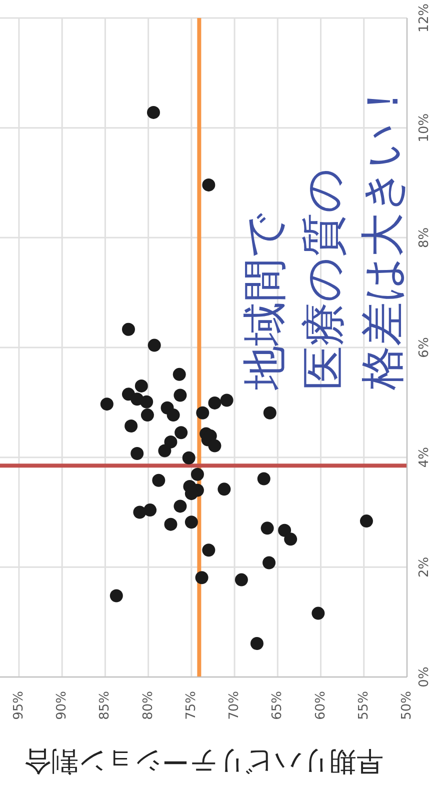  Describe the element at coordinates (424, 127) in the screenshot. I see `y-tick-label: 10%` at that location.